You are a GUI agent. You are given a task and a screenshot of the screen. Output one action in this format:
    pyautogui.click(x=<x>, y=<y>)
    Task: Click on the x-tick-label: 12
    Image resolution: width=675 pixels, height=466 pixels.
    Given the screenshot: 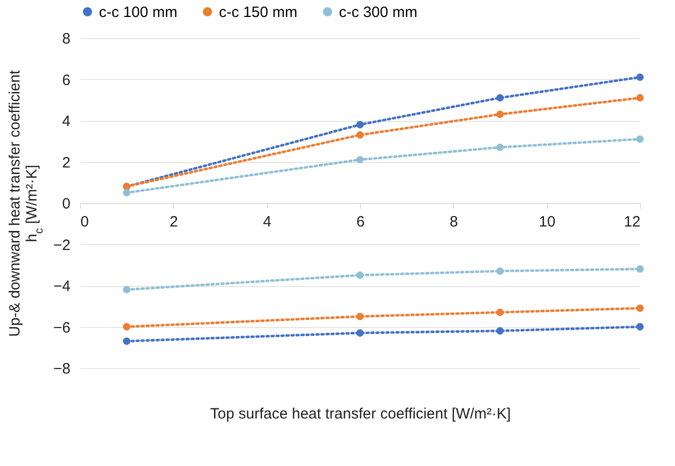 What is the action you would take?
    pyautogui.click(x=632, y=222)
    